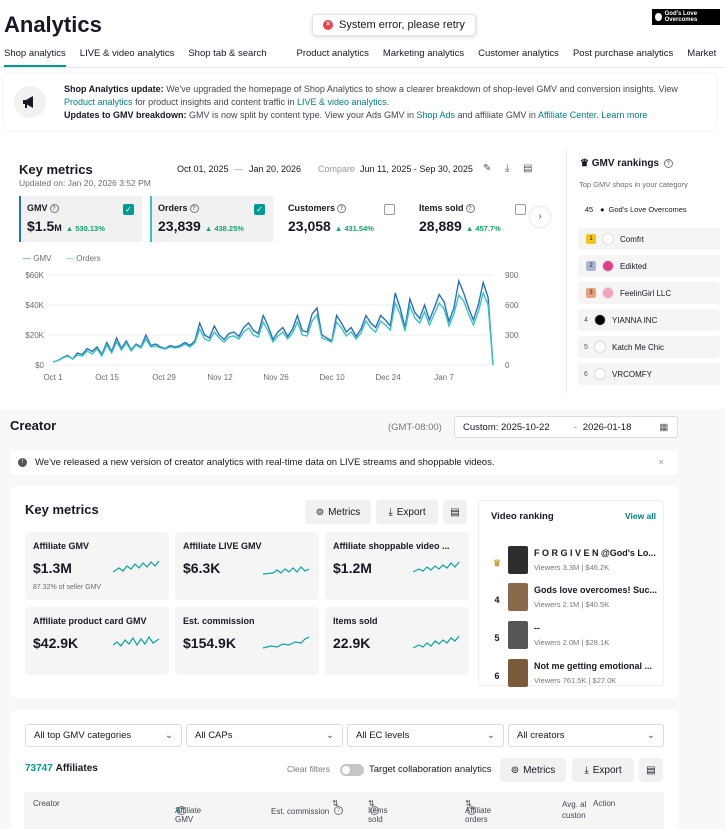 This screenshot has width=725, height=829. Describe the element at coordinates (164, 377) in the screenshot. I see `x-tick-label: Oct 29` at that location.